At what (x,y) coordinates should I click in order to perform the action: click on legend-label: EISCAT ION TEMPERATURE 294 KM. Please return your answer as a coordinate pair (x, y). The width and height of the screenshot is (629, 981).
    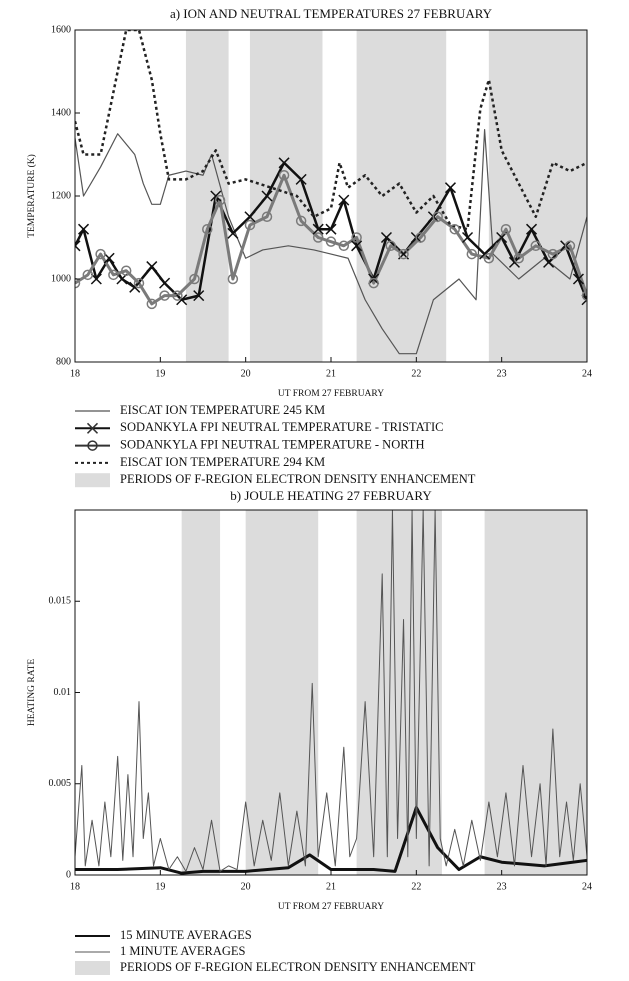
    Looking at the image, I should click on (222, 462).